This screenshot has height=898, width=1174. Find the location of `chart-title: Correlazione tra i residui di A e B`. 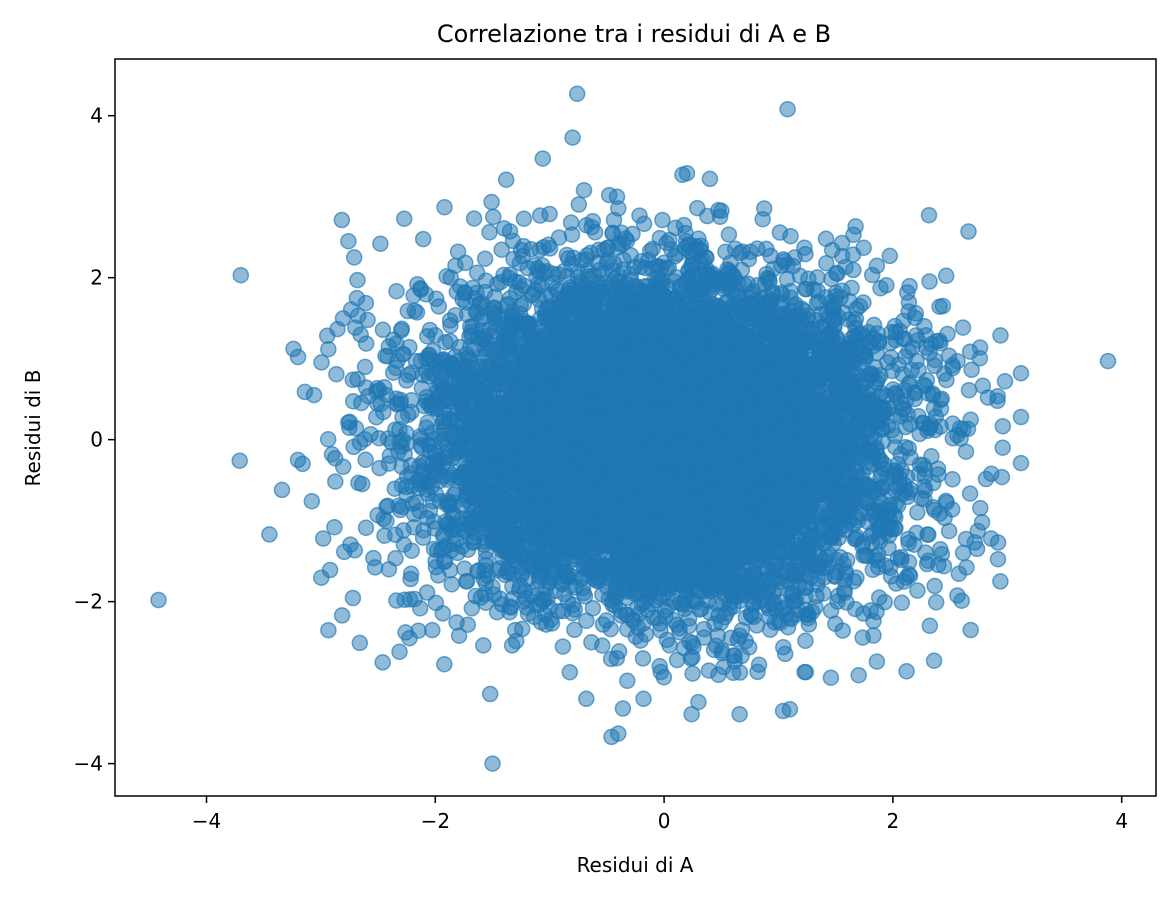

chart-title: Correlazione tra i residui di A e B is located at coordinates (634, 34).